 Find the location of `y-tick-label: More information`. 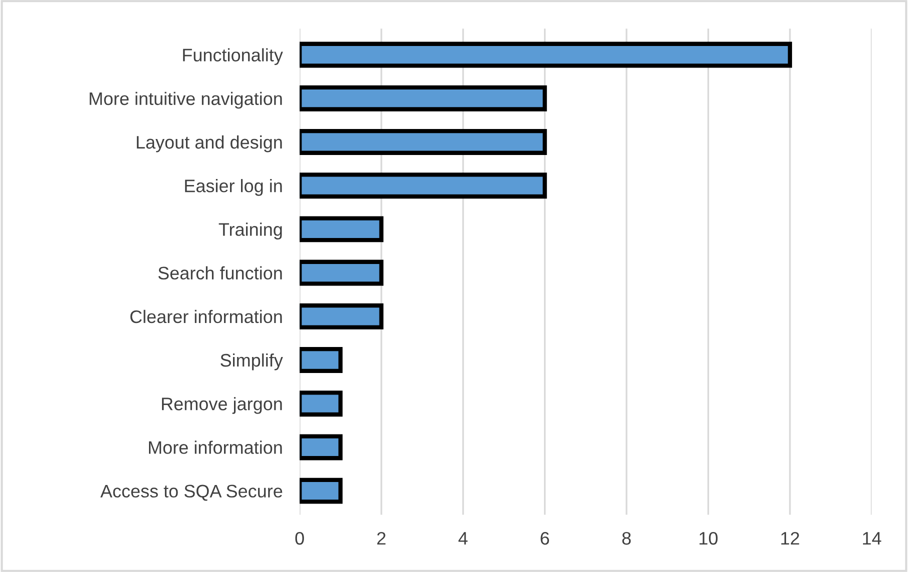

y-tick-label: More information is located at coordinates (215, 447).